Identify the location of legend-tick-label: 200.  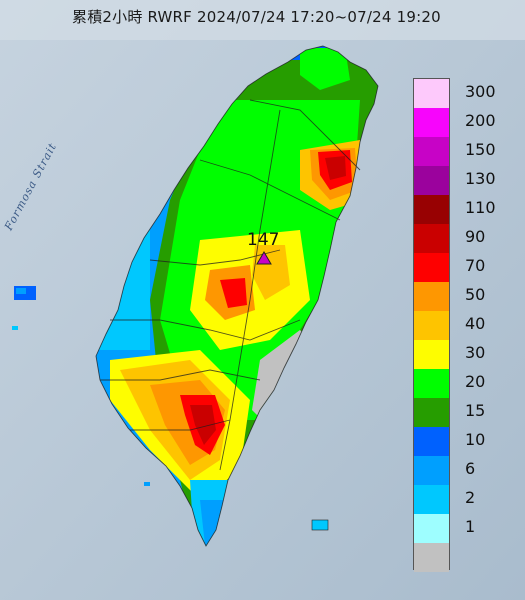
(480, 120).